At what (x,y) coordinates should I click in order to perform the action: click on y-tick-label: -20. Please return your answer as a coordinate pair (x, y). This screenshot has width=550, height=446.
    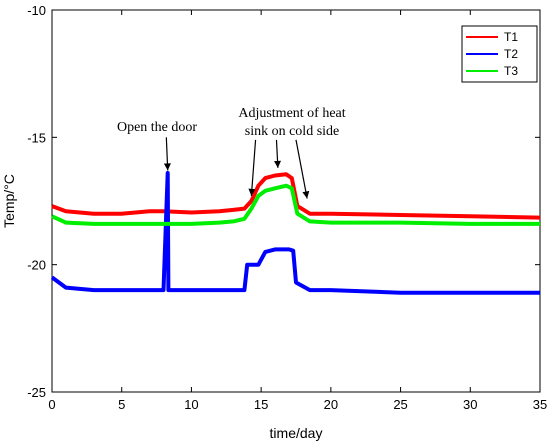
    Looking at the image, I should click on (36, 265).